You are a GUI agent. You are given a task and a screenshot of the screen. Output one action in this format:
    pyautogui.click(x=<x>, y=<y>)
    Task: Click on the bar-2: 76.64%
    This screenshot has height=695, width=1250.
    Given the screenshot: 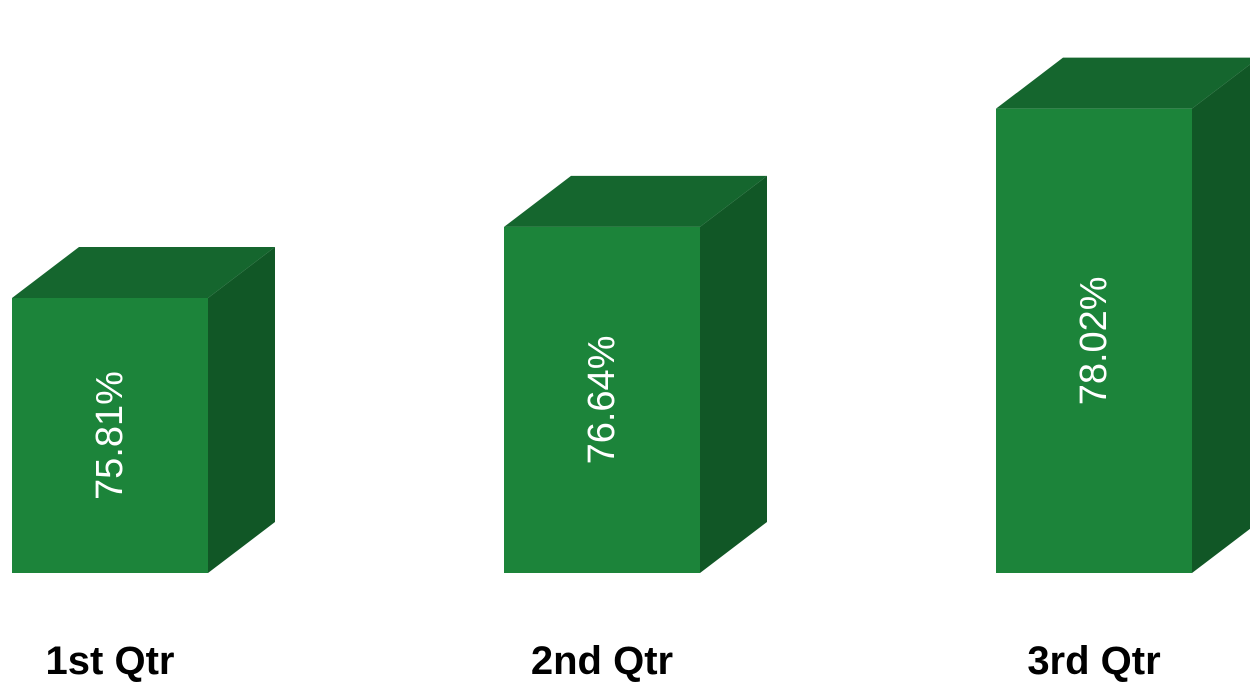 What is the action you would take?
    pyautogui.click(x=635, y=374)
    